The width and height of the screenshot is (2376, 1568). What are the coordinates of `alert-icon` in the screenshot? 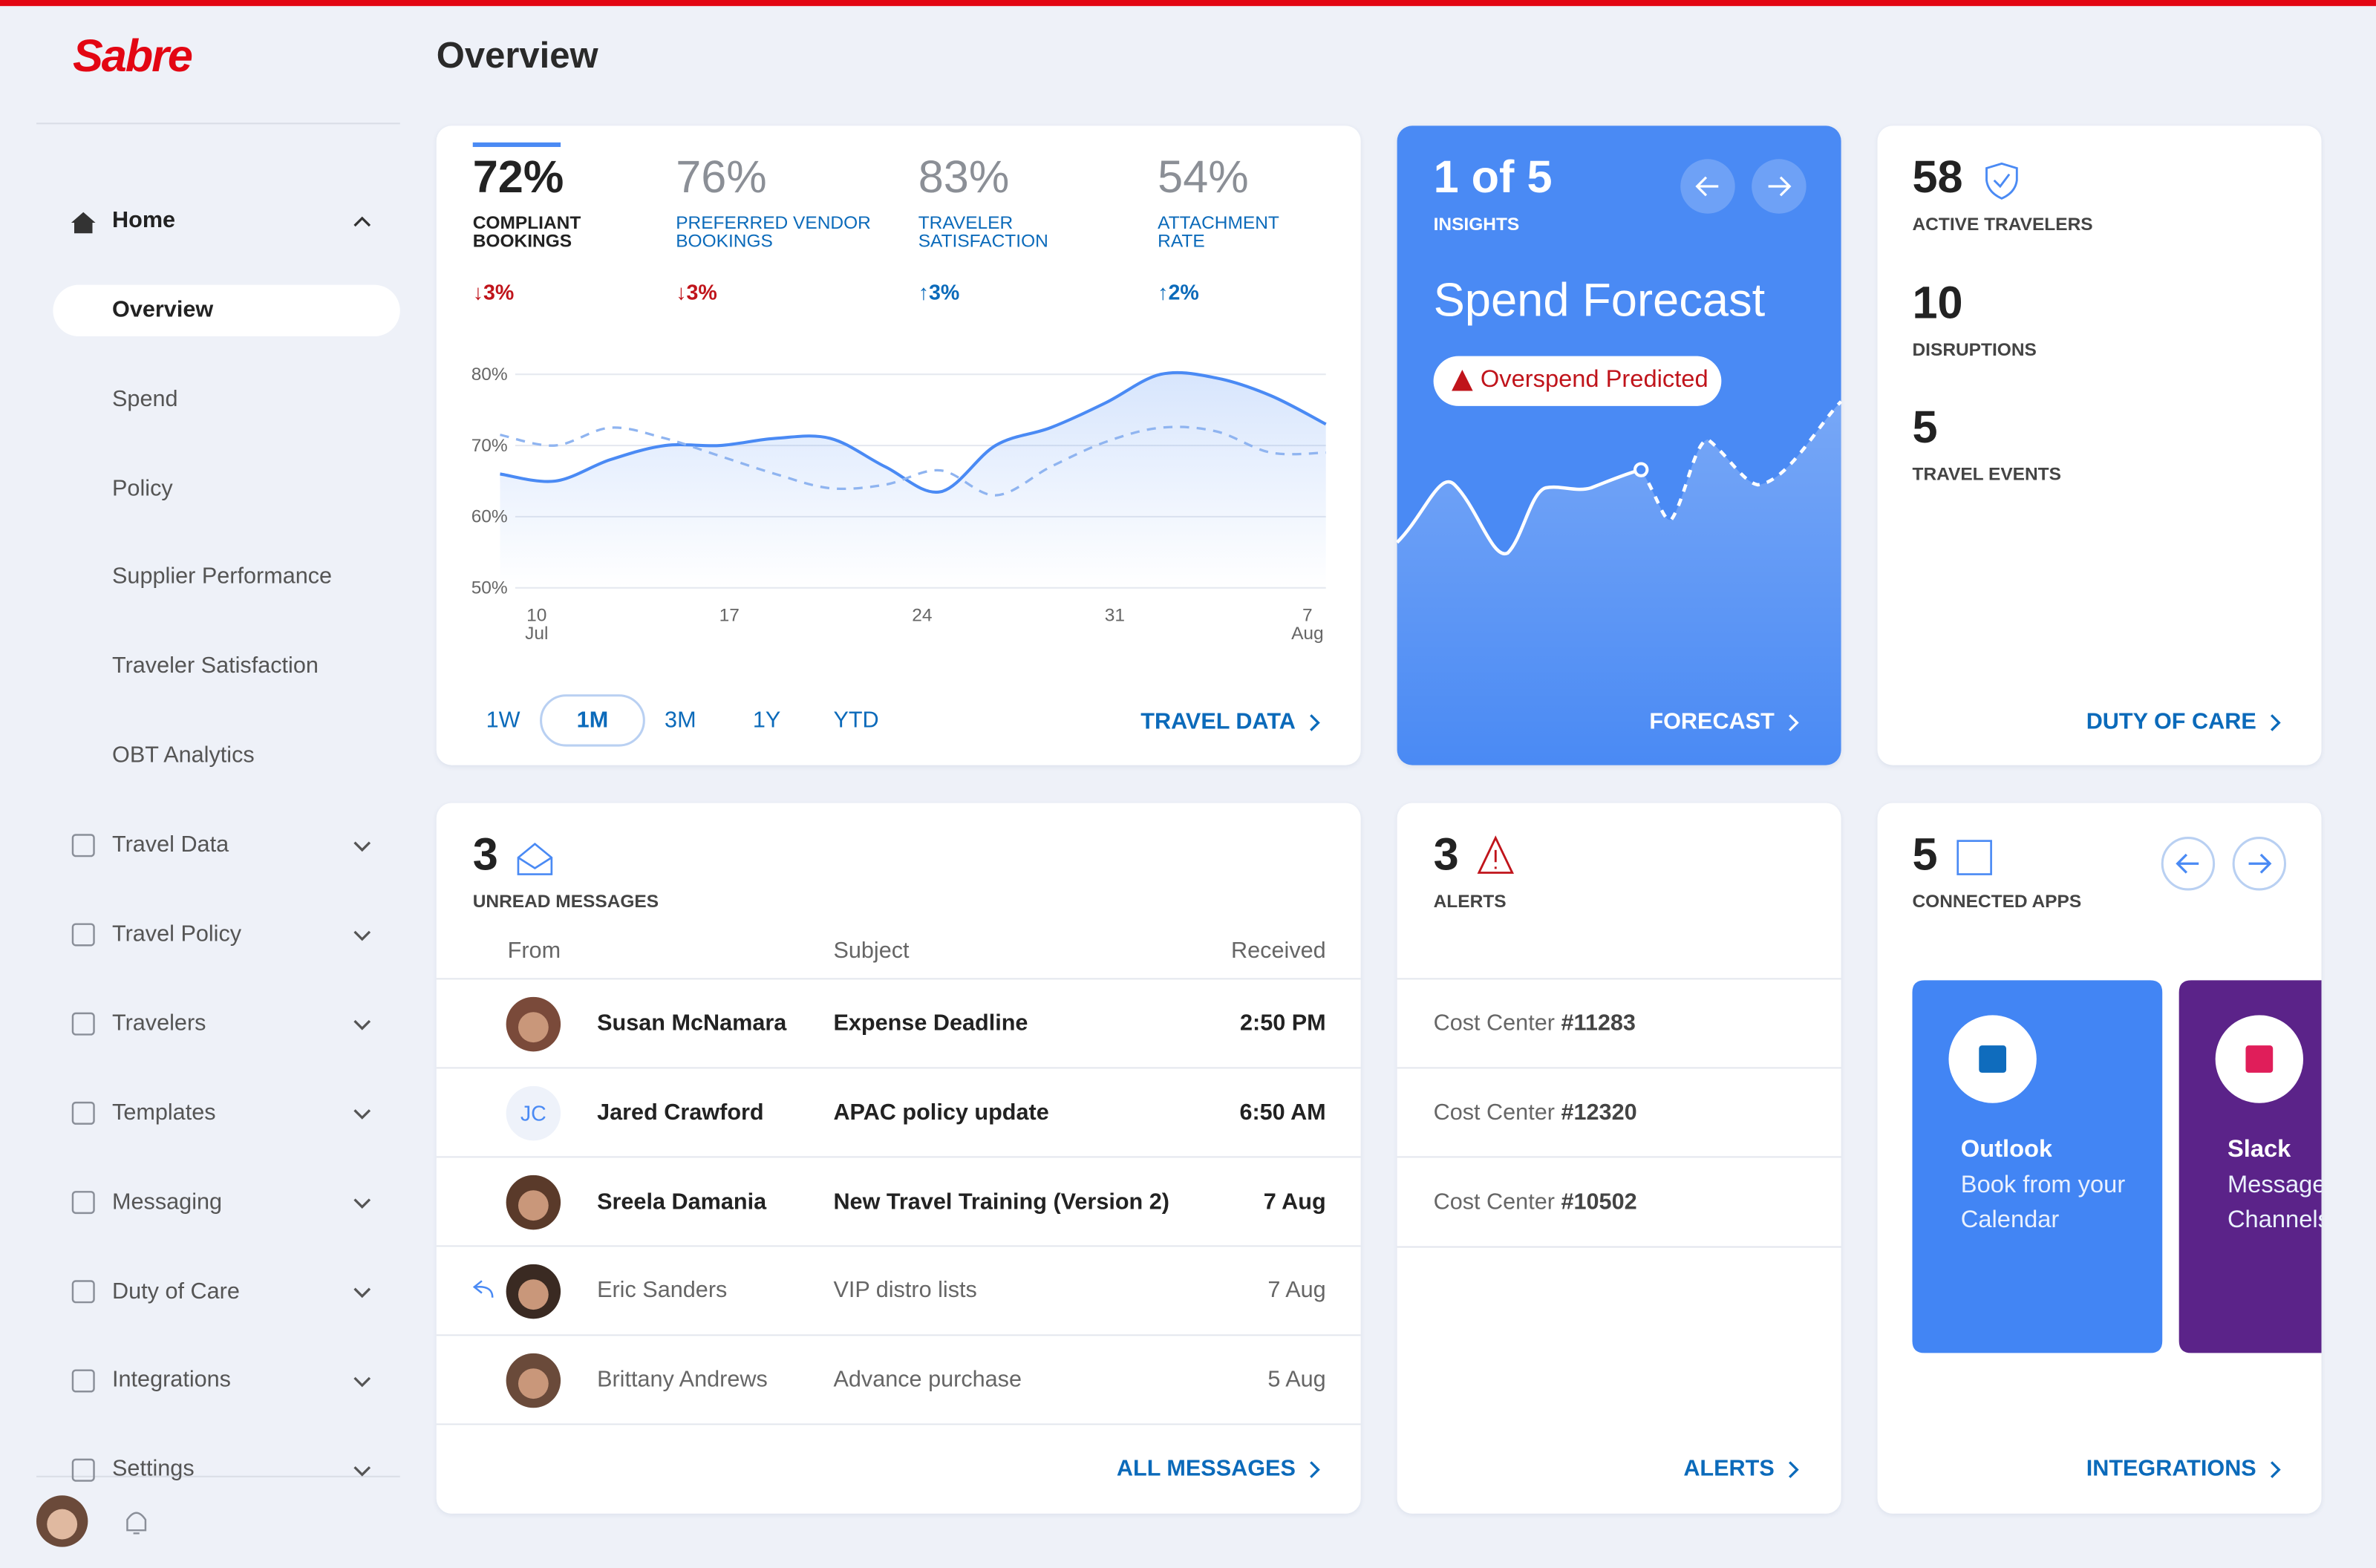 It's located at (1496, 854).